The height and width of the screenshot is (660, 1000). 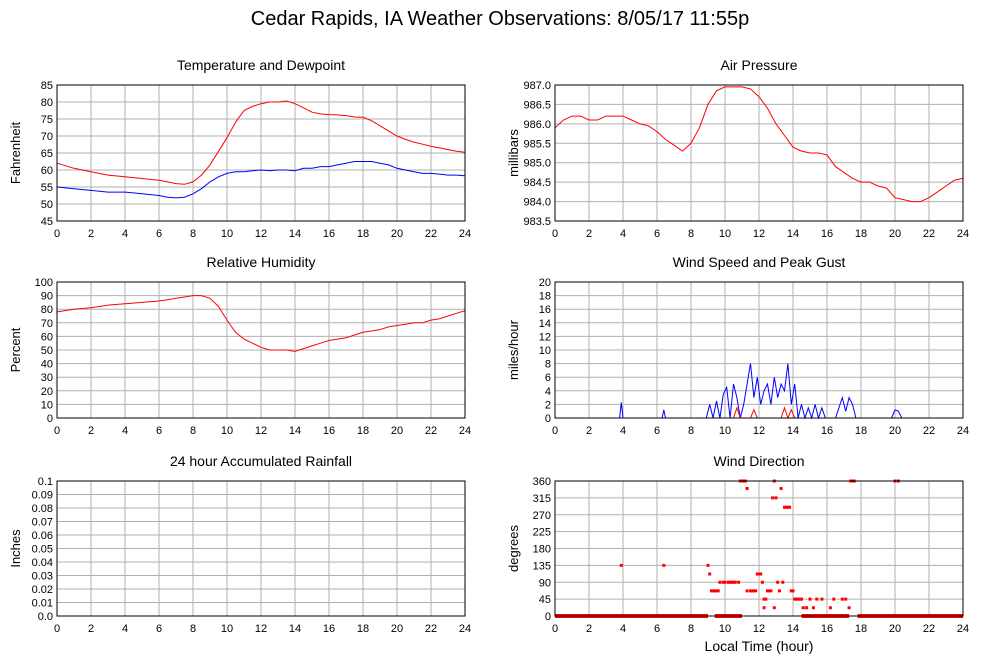 I want to click on y-tick-label: 225, so click(x=542, y=533).